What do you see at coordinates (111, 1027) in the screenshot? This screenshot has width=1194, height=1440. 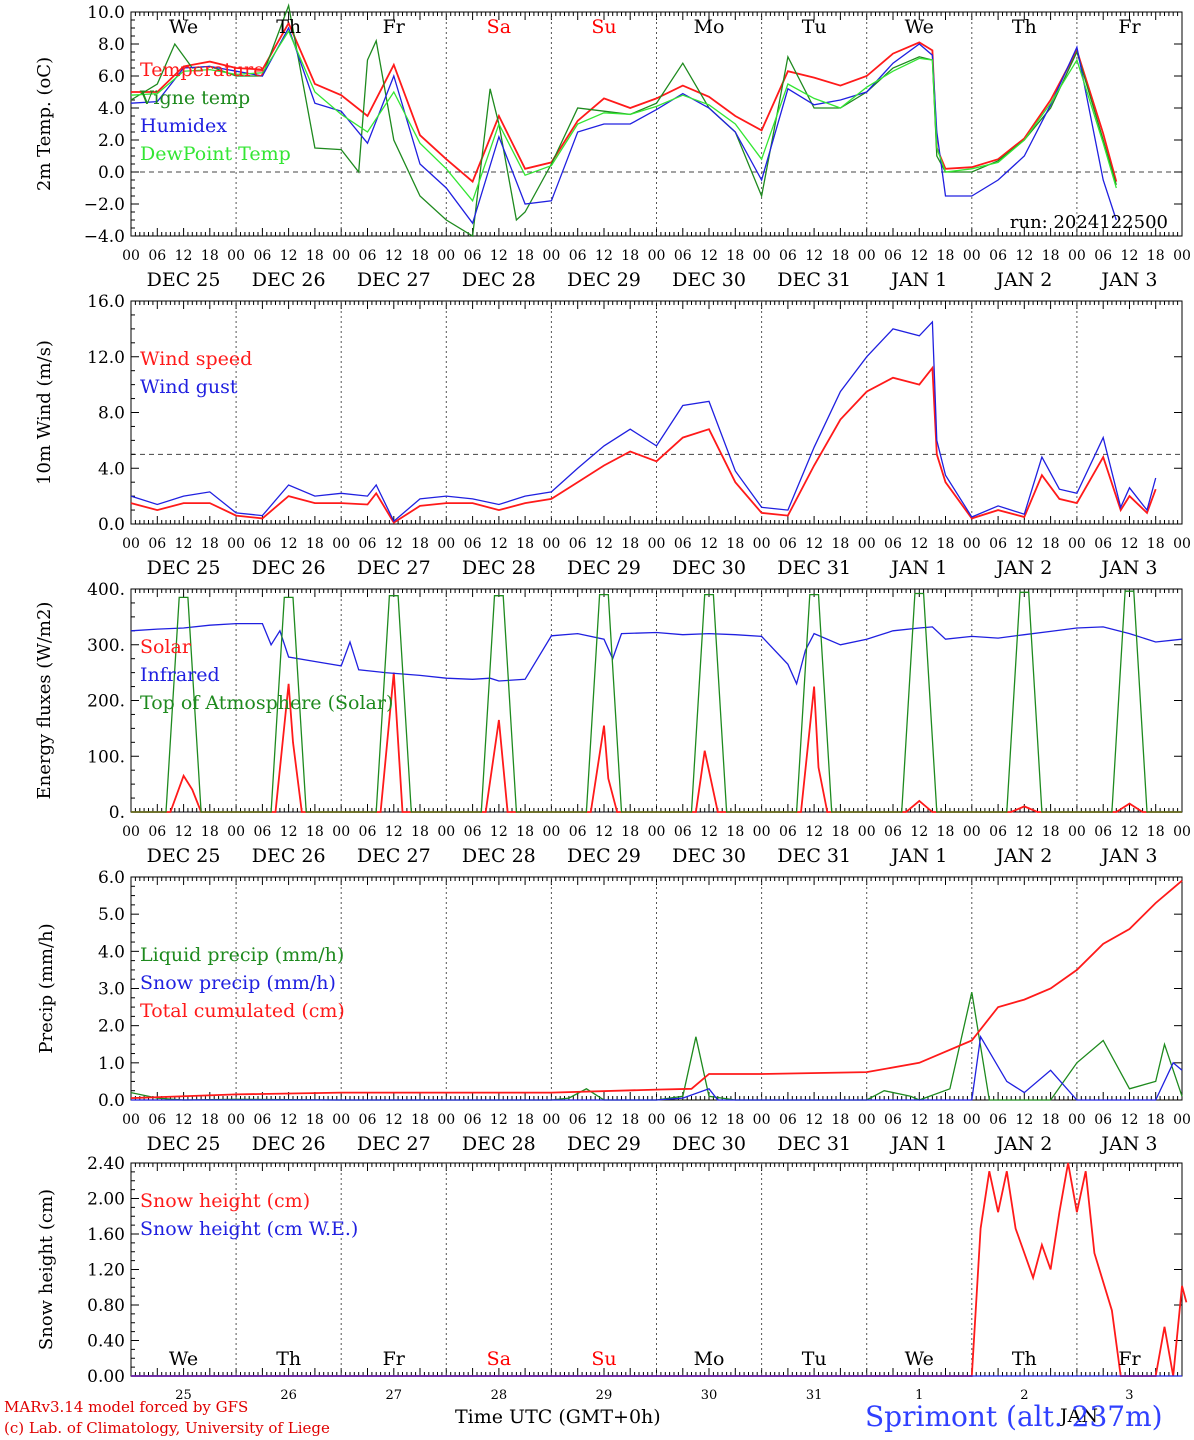 I see `y-tick-label: 2.0` at bounding box center [111, 1027].